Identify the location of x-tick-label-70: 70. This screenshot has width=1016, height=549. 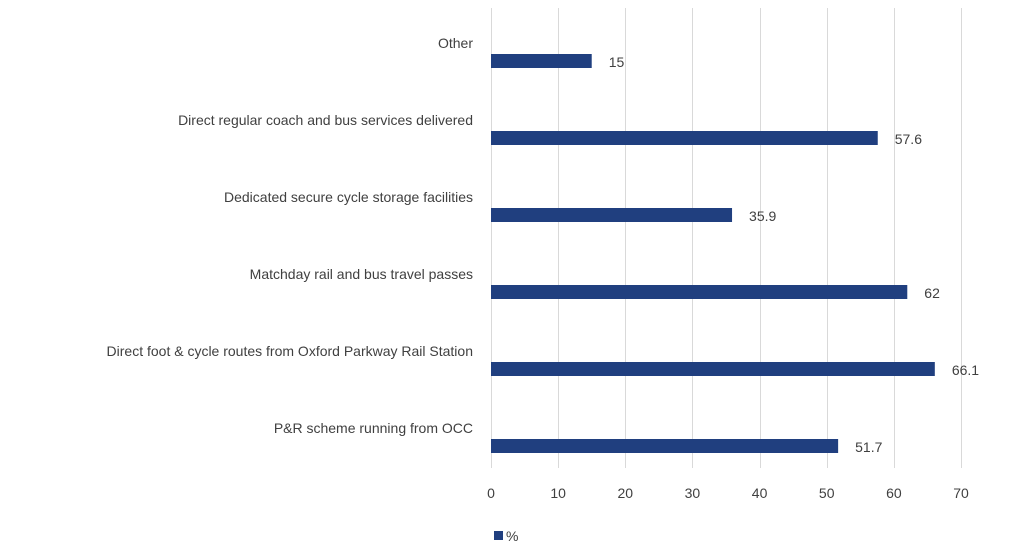
(961, 493).